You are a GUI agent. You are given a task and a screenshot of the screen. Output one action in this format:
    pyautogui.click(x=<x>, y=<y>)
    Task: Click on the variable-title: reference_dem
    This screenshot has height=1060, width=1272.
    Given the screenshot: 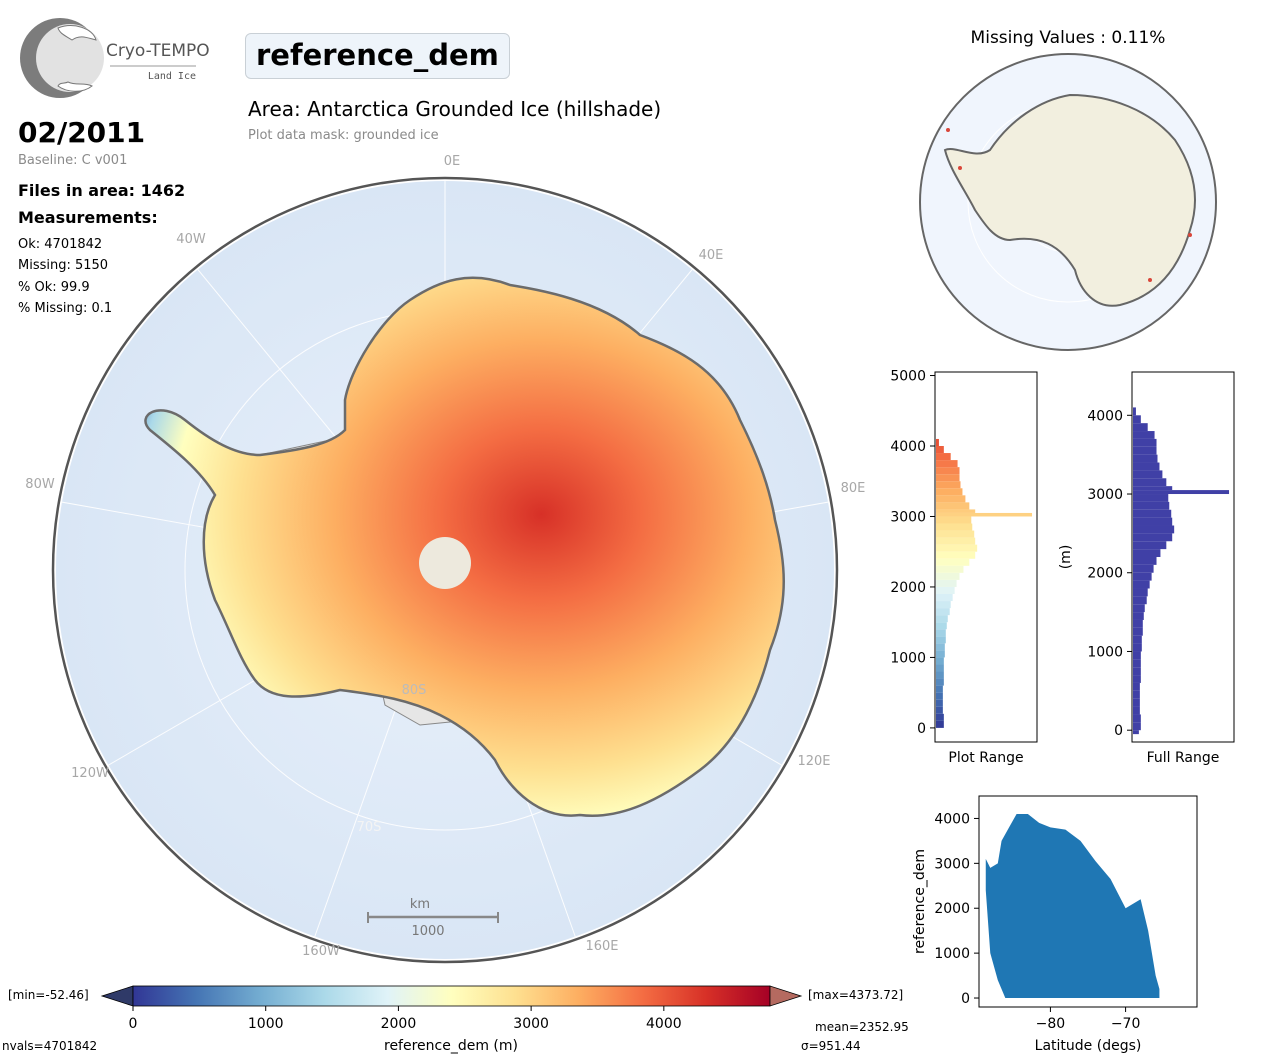 What is the action you would take?
    pyautogui.click(x=377, y=56)
    